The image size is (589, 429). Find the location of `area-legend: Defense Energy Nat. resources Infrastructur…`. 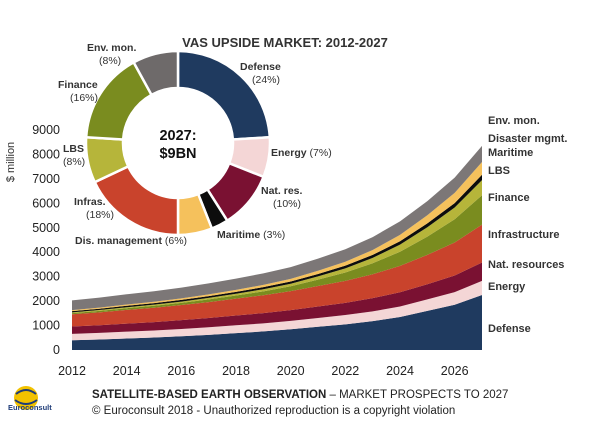

area-legend: Defense Energy Nat. resources Infrastructur… is located at coordinates (527, 225).